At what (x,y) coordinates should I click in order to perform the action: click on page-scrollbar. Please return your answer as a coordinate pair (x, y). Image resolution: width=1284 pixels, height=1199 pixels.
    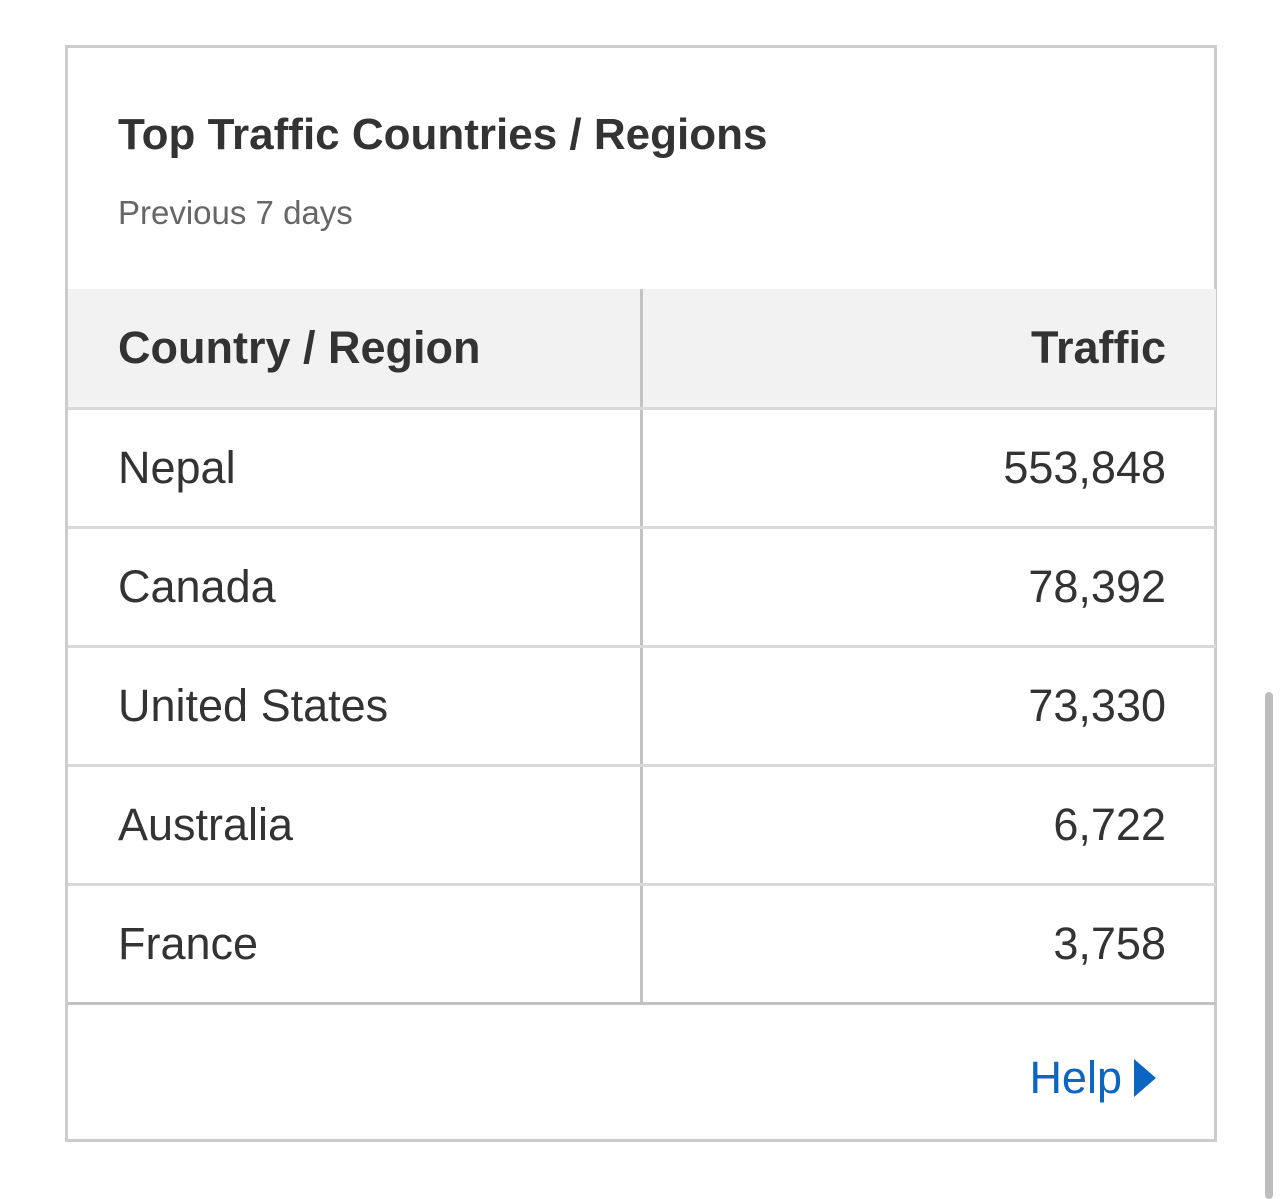
    Looking at the image, I should click on (1269, 945).